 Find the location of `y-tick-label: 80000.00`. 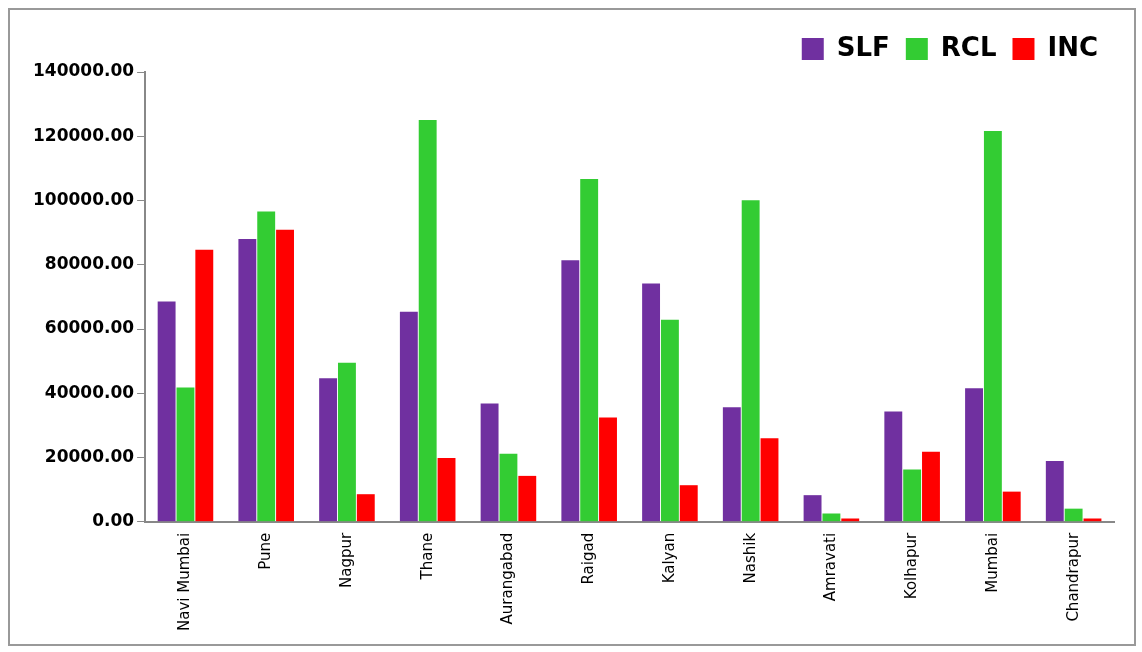

y-tick-label: 80000.00 is located at coordinates (89, 263).